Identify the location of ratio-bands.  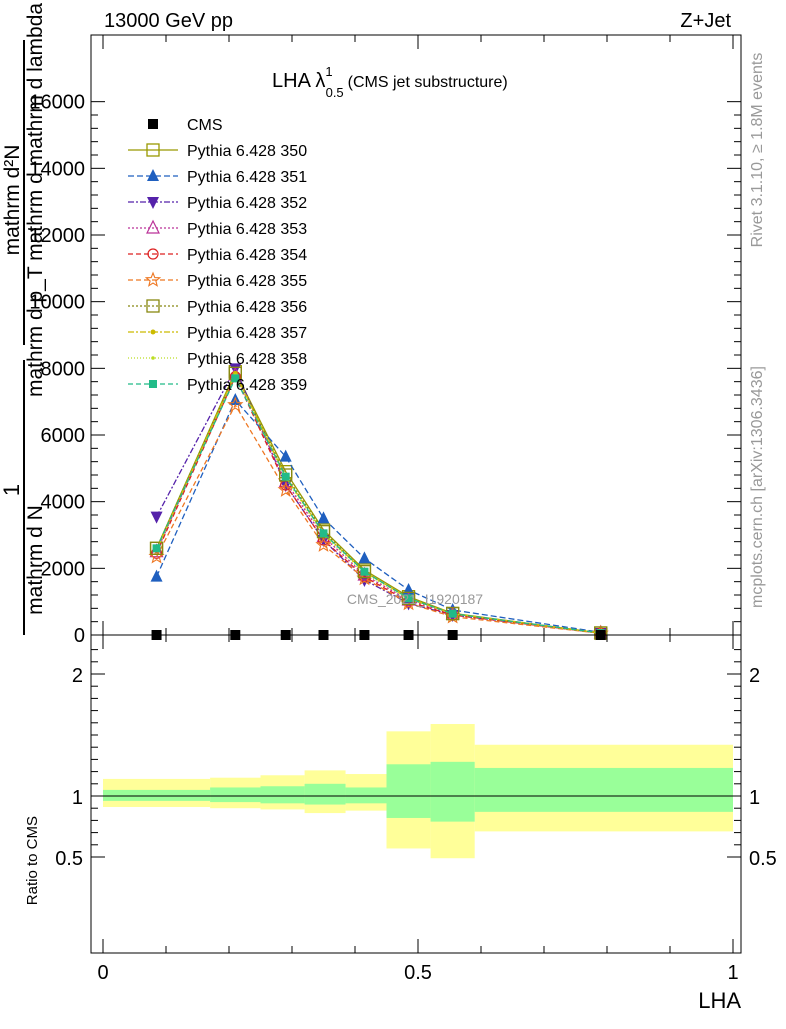
(416, 791).